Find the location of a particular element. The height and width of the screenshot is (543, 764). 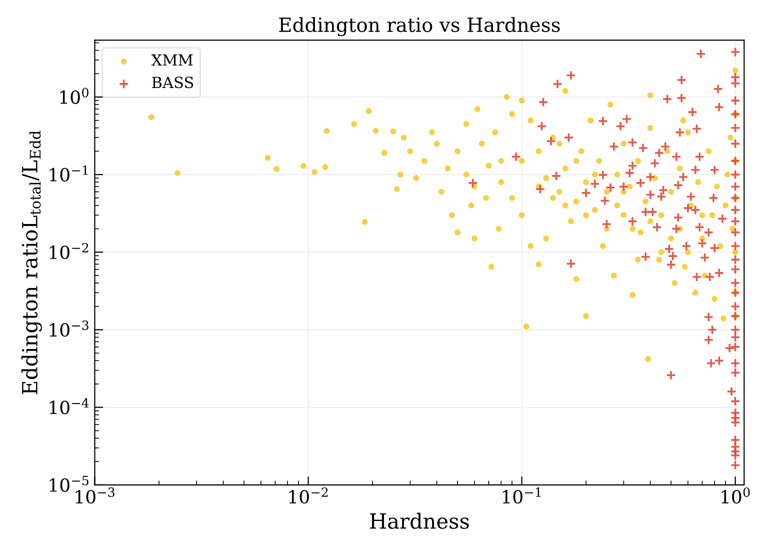

chart-title: Eddington ratio vs Hardness is located at coordinates (419, 26).